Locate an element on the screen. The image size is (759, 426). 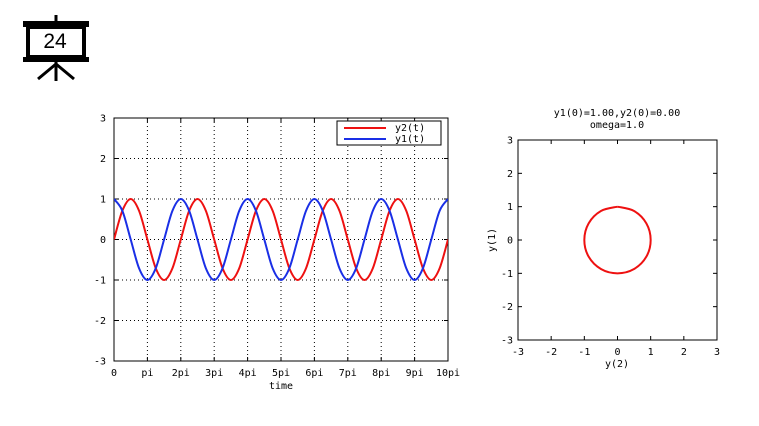
x-tick-label: 9pi is located at coordinates (415, 373).